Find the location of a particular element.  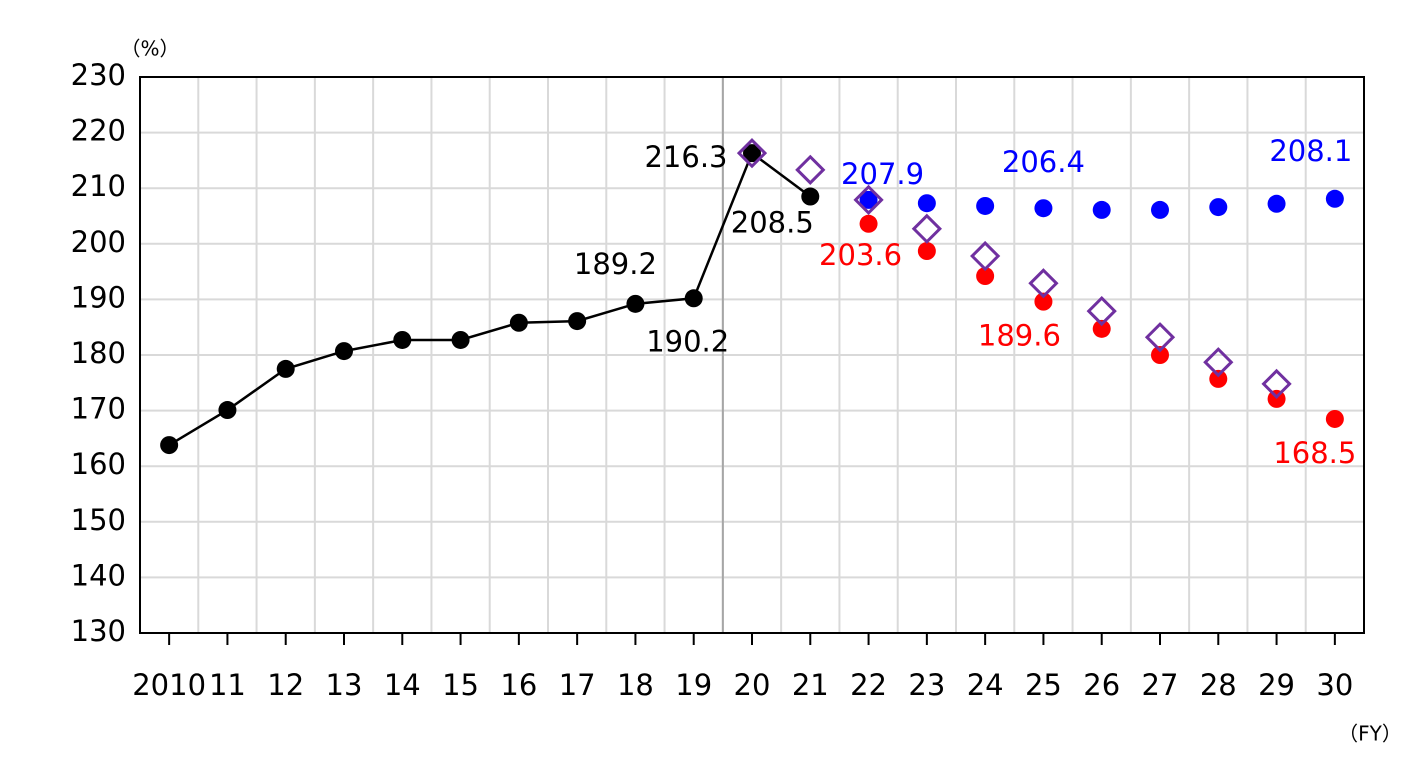

x-tick-label: 17 is located at coordinates (577, 685).